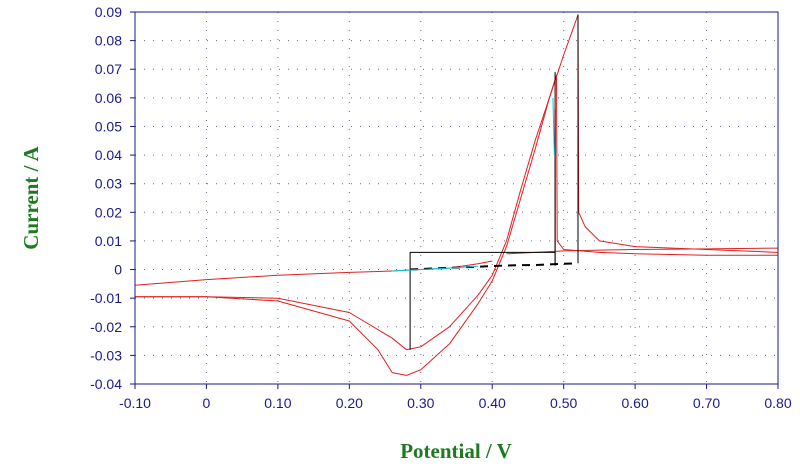 This screenshot has width=800, height=467. I want to click on x-tick-label: 0.30, so click(420, 403).